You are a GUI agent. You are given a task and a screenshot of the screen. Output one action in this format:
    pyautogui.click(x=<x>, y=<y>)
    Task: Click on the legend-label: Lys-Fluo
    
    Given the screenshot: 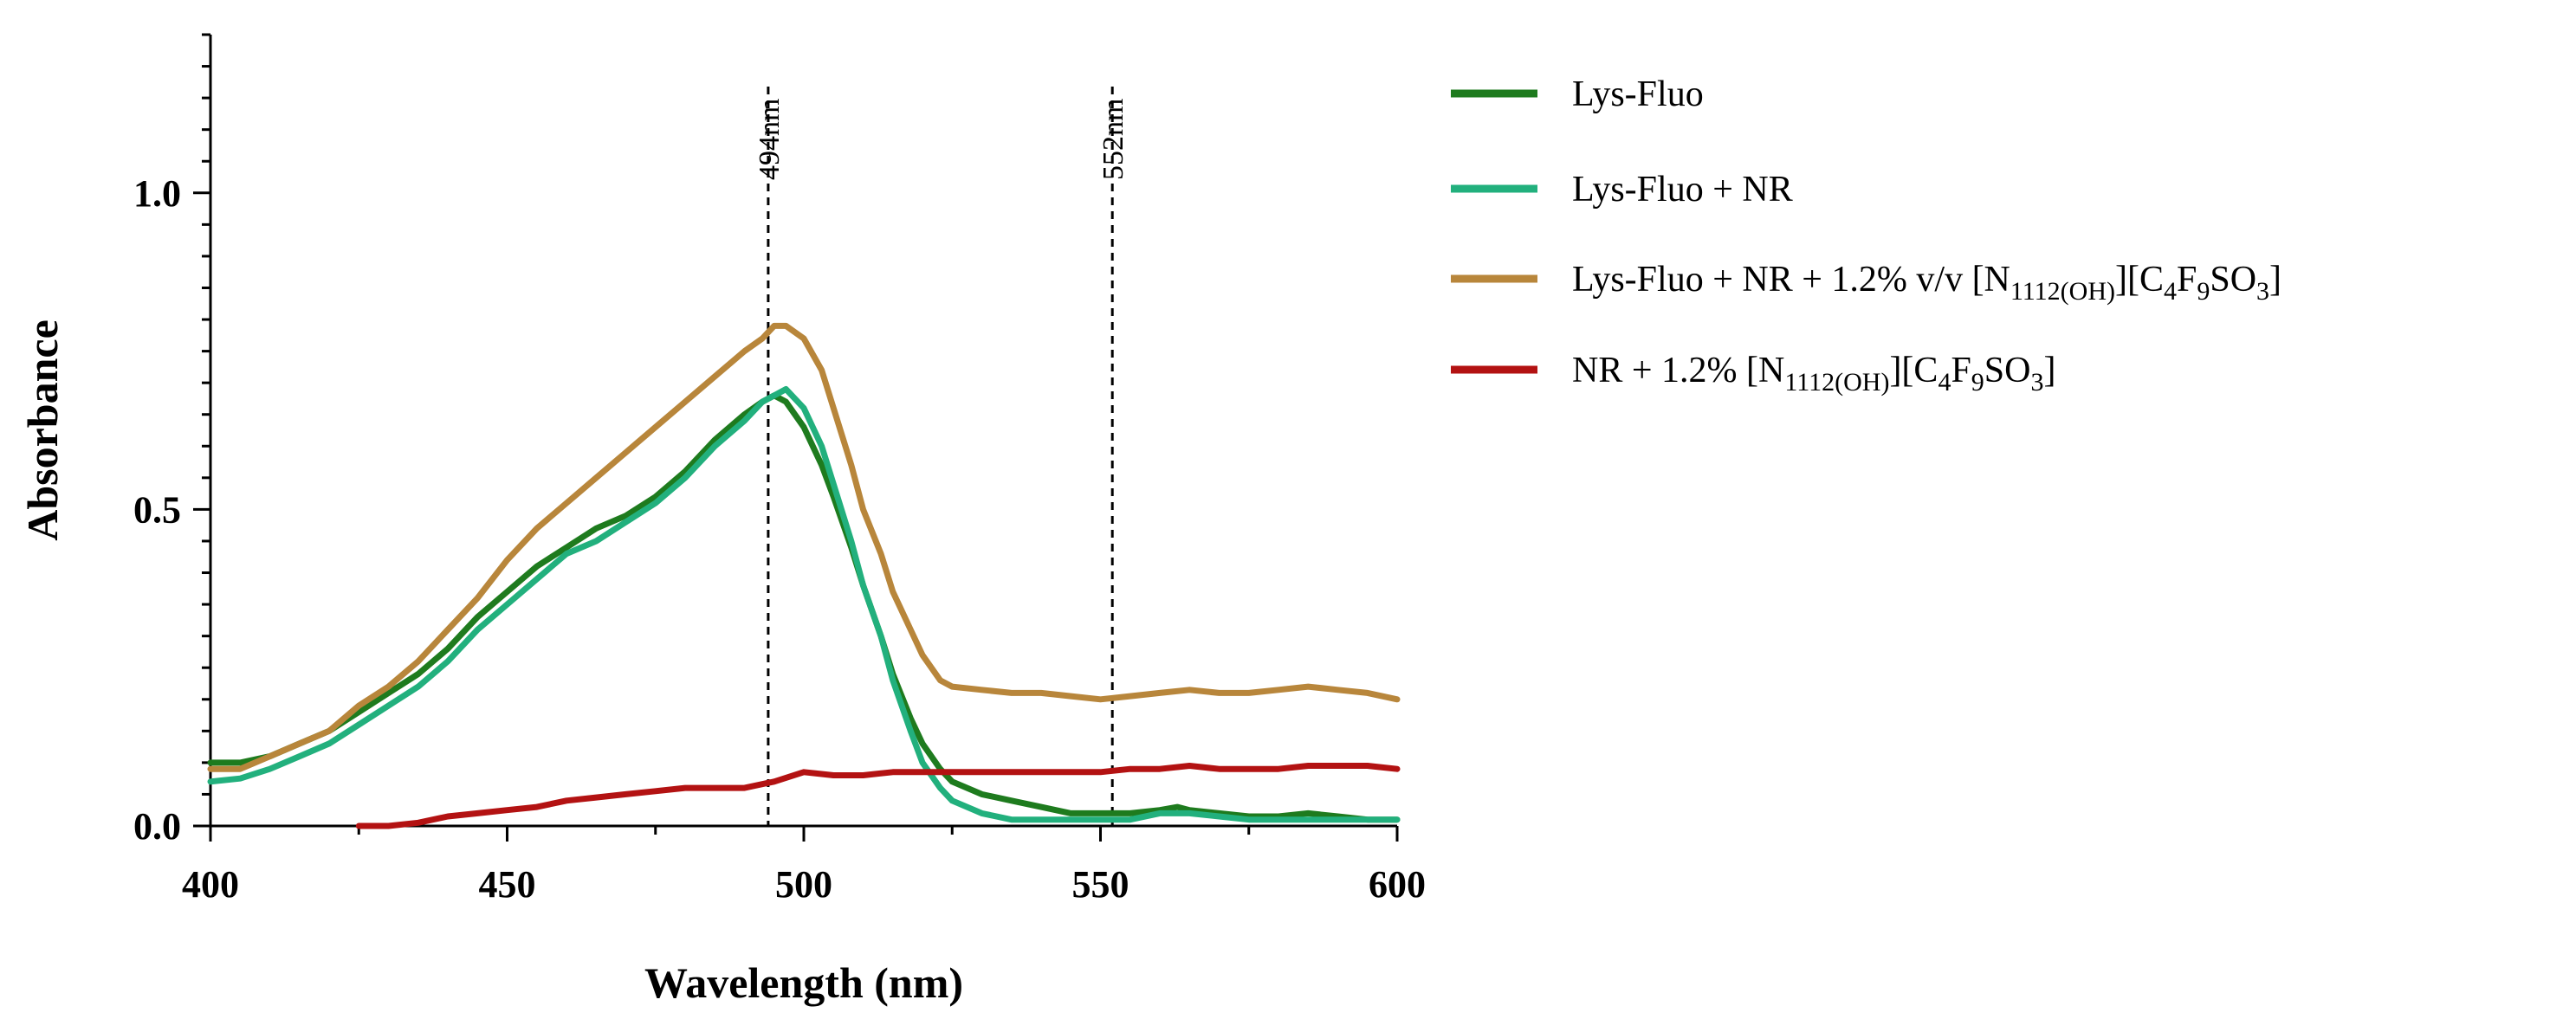 What is the action you would take?
    pyautogui.click(x=1638, y=94)
    